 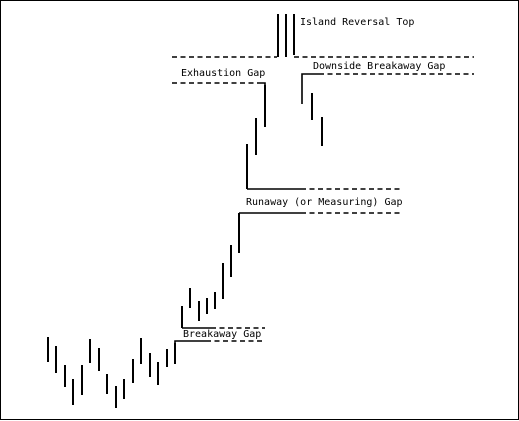 I want to click on exhaustion-gap-marker, so click(x=224, y=70).